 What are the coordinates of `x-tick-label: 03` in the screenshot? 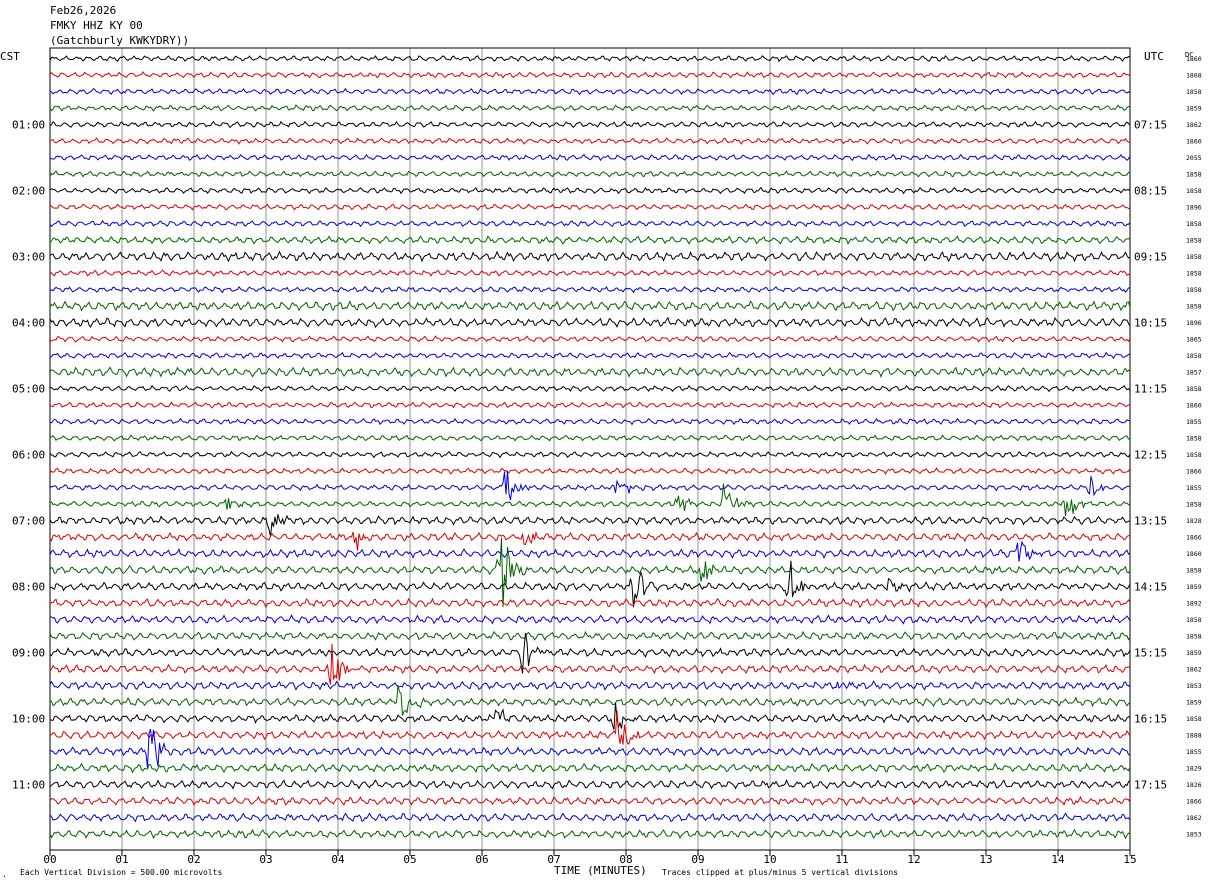 It's located at (265, 859).